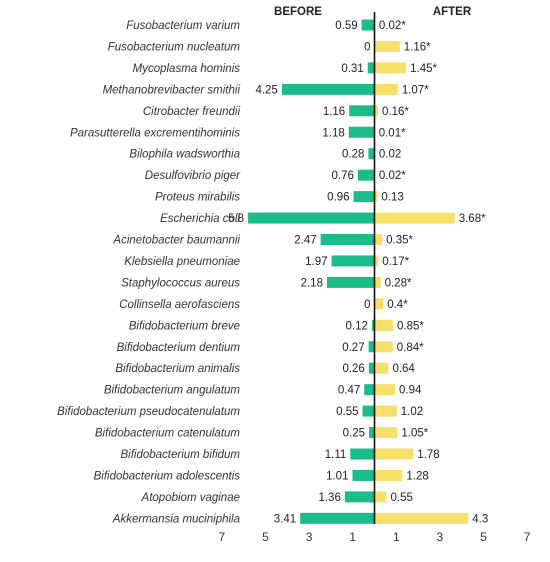  I want to click on after-value-label: 0.02, so click(390, 155).